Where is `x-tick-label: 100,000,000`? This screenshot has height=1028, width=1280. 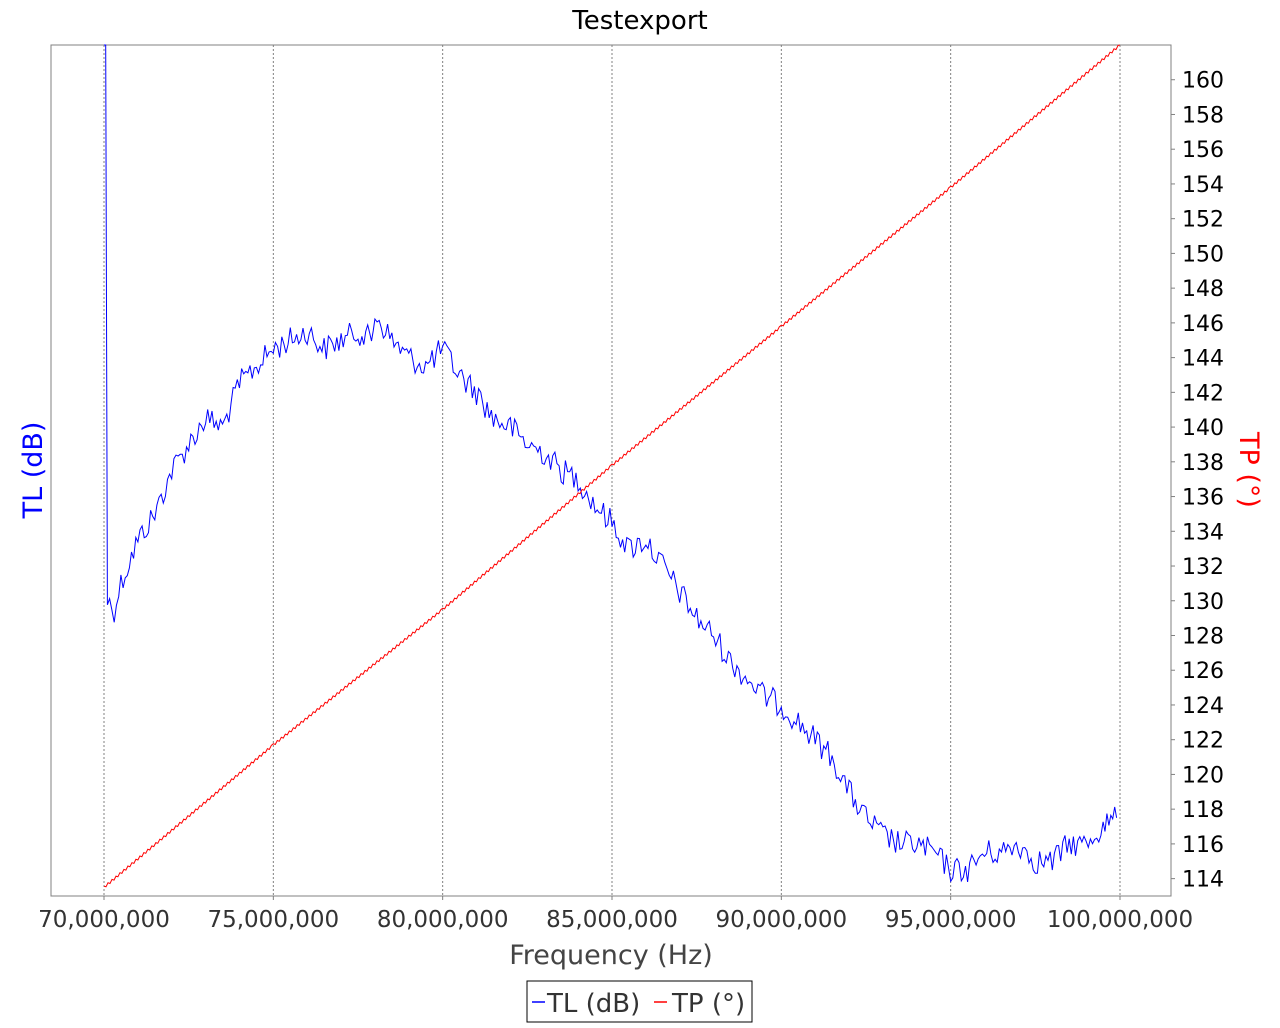
x-tick-label: 100,000,000 is located at coordinates (1120, 920).